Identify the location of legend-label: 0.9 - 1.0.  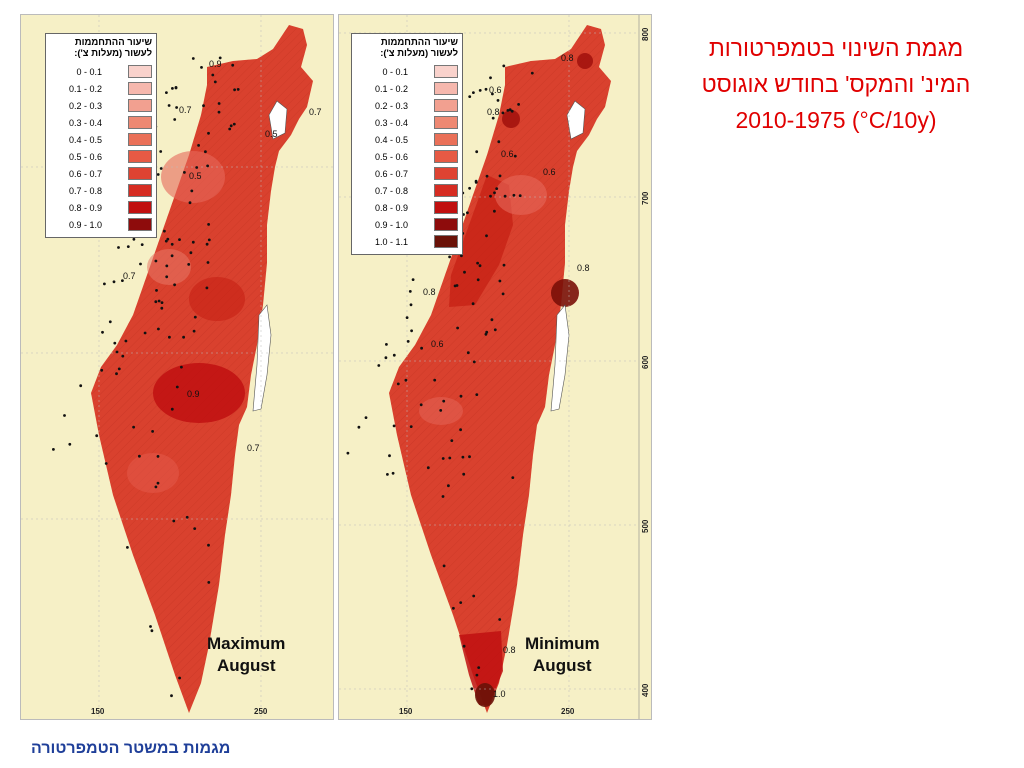
(391, 224).